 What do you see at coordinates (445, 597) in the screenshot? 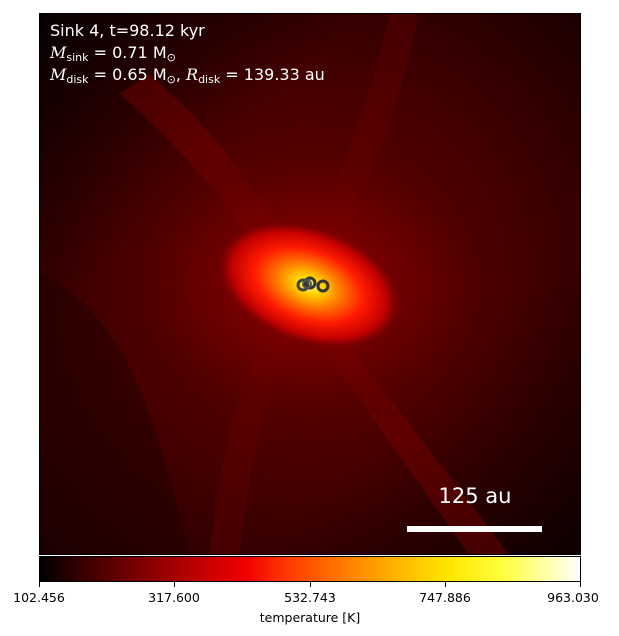
I see `colorbar-tick-label: 747.886` at bounding box center [445, 597].